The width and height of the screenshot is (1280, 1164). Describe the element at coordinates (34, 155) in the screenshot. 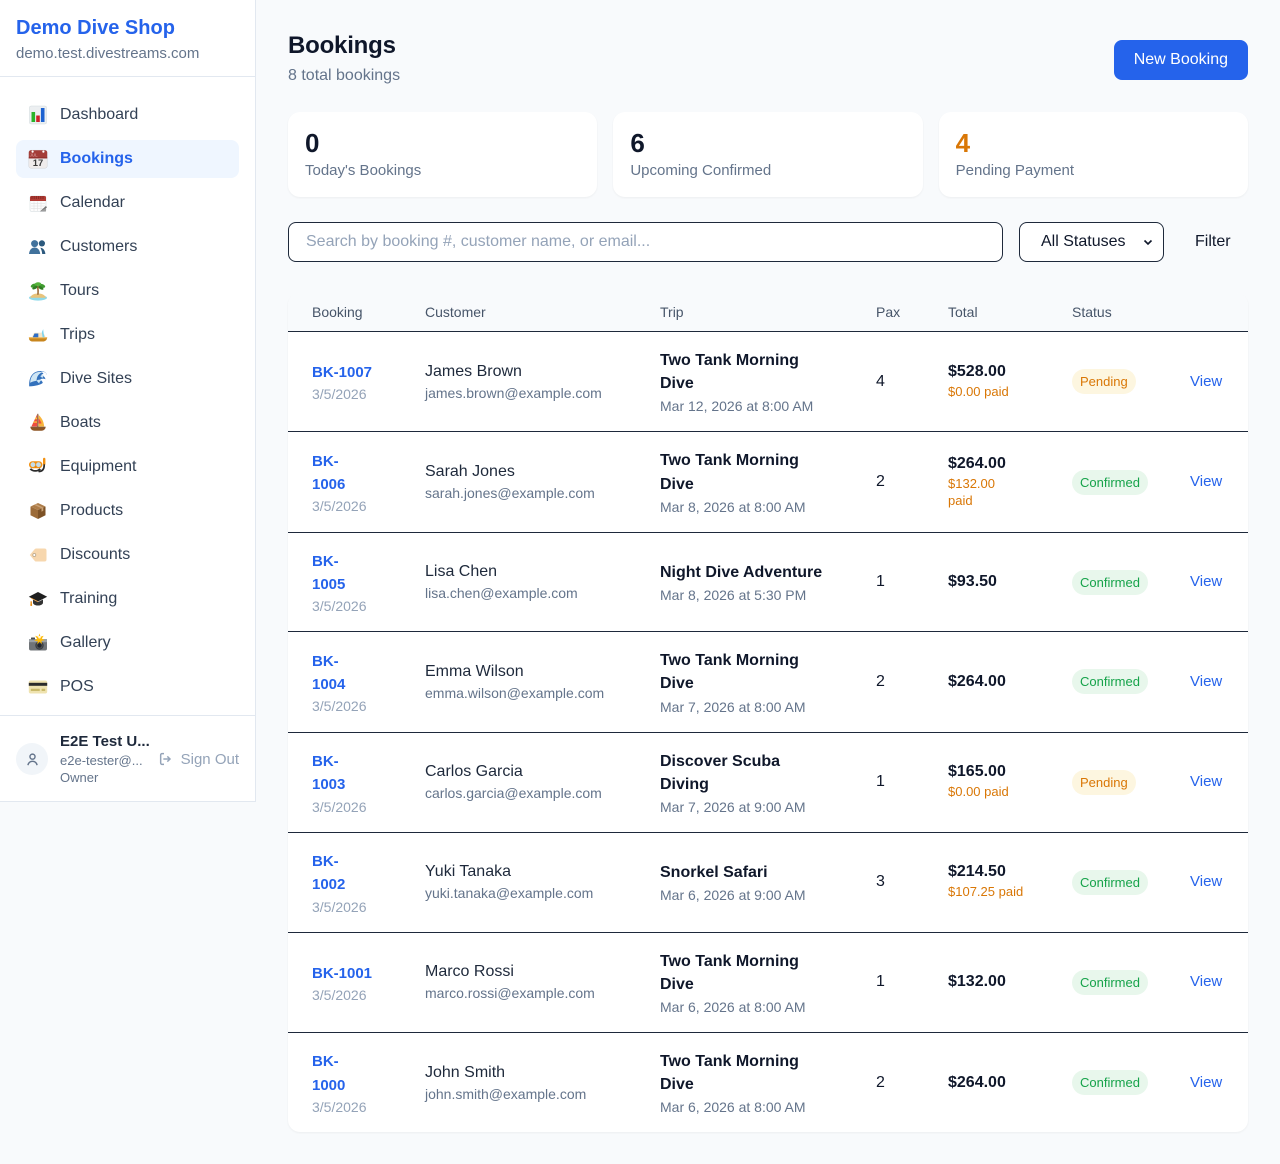

I see `svg-text: JUL` at that location.